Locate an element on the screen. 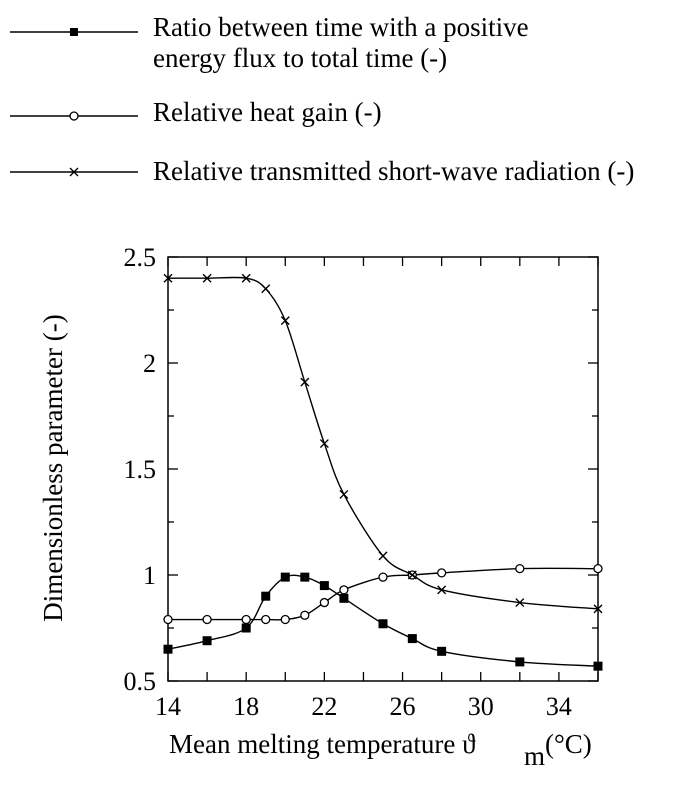 The image size is (699, 787). legend-marker-ratio is located at coordinates (74, 32).